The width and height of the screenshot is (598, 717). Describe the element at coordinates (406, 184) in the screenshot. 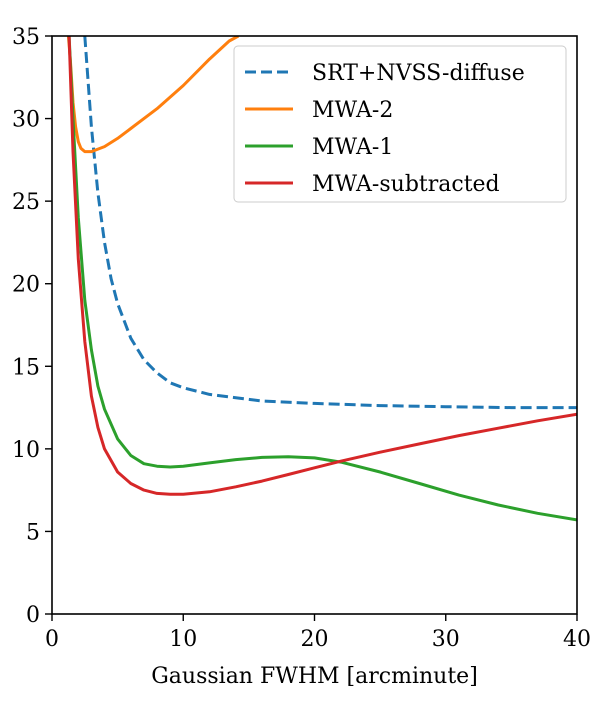

I see `legend-label-mwa-subtracted: MWA-subtracted` at that location.